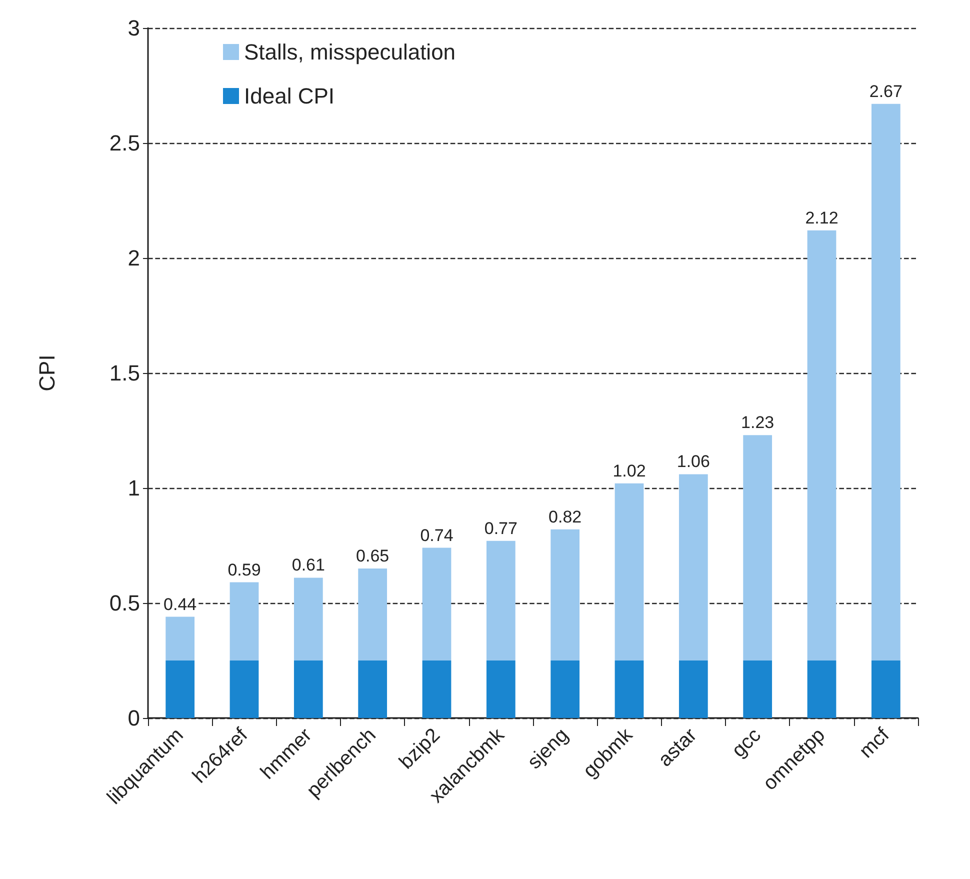  I want to click on y-tick-label: 1, so click(134, 488).